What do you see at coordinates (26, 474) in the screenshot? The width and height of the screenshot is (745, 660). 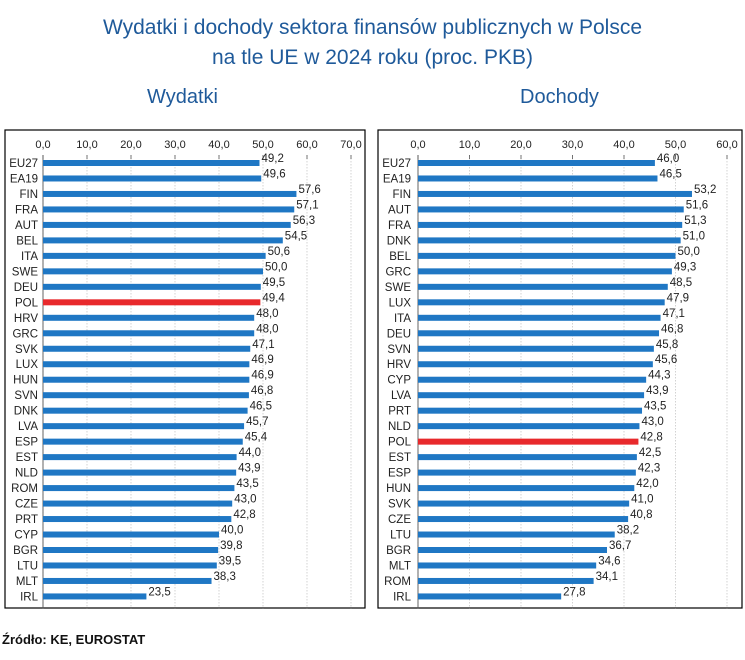 I see `left-category-label: NLD` at bounding box center [26, 474].